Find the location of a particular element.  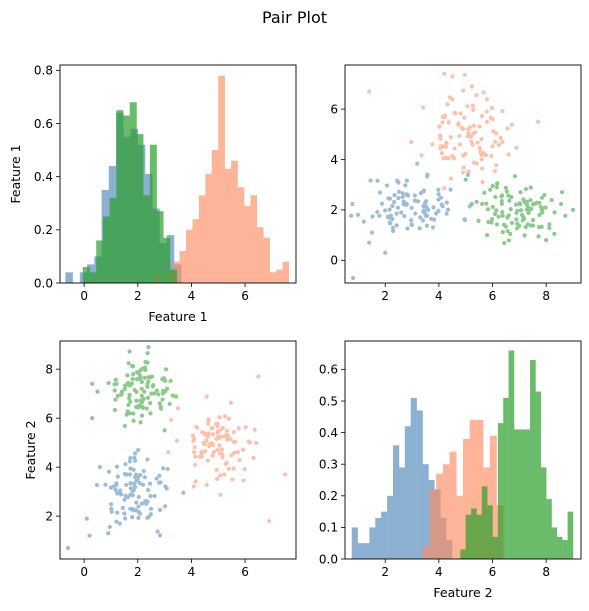

y-tick-label: 8 is located at coordinates (49, 369).